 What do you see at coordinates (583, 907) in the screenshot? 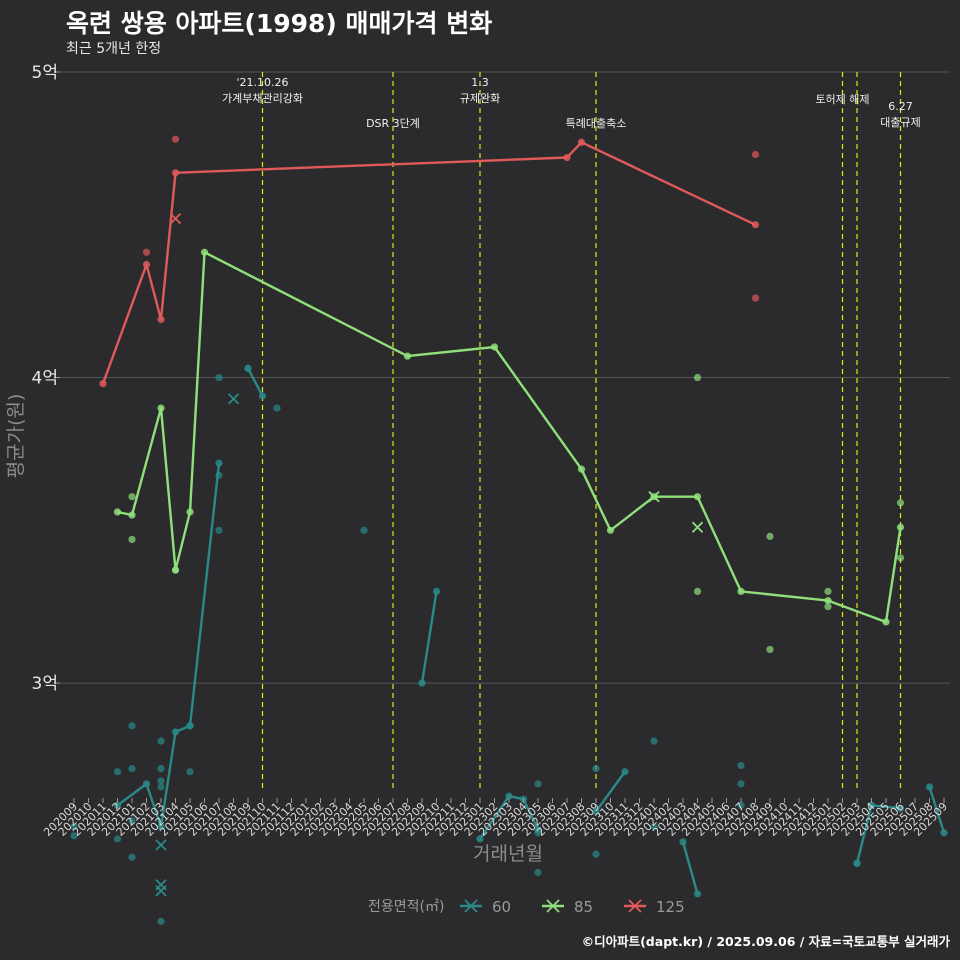
I see `legend-label: 85` at bounding box center [583, 907].